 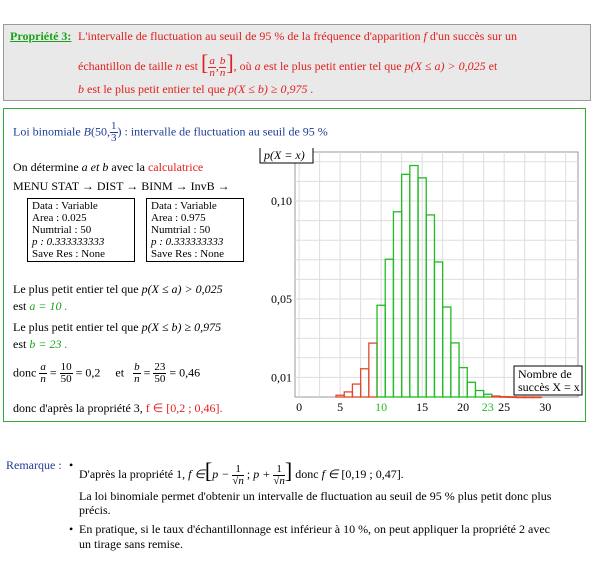 I want to click on x-tick-label: 30, so click(x=545, y=407).